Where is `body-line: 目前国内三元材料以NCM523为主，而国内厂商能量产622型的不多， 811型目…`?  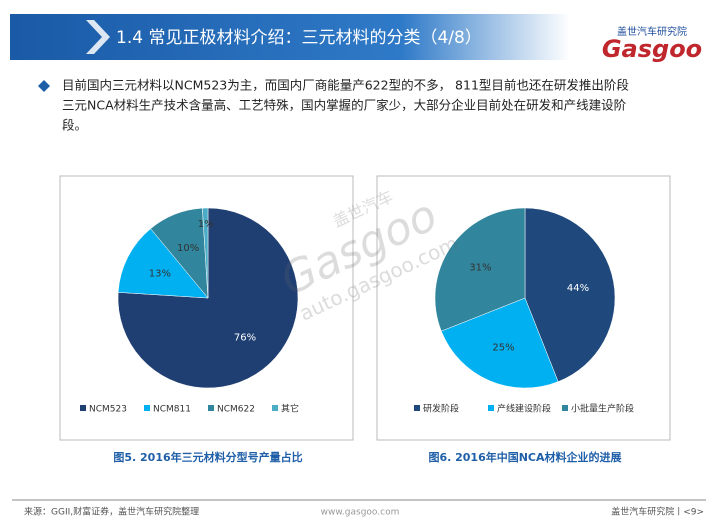
body-line: 目前国内三元材料以NCM523为主，而国内厂商能量产622型的不多， 811型目… is located at coordinates (345, 85).